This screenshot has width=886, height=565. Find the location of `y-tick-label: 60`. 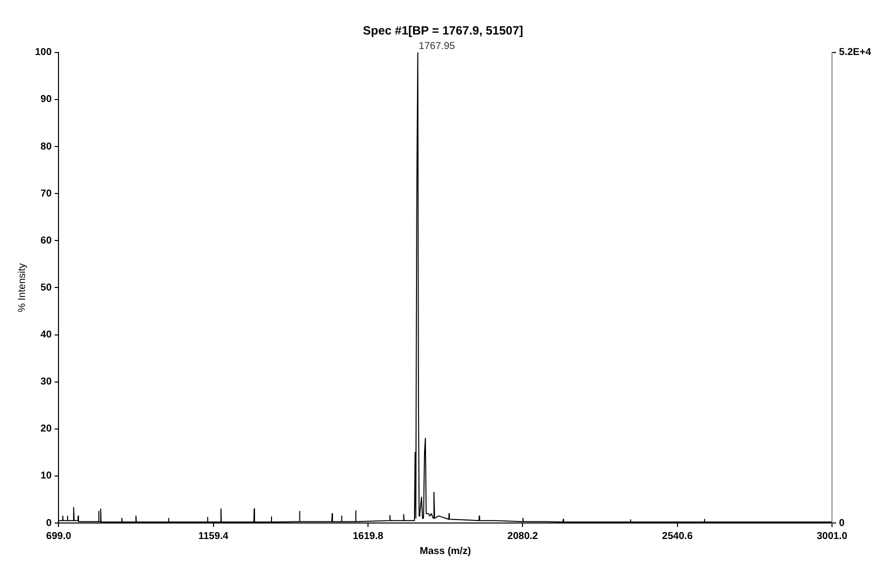

y-tick-label: 60 is located at coordinates (46, 240).